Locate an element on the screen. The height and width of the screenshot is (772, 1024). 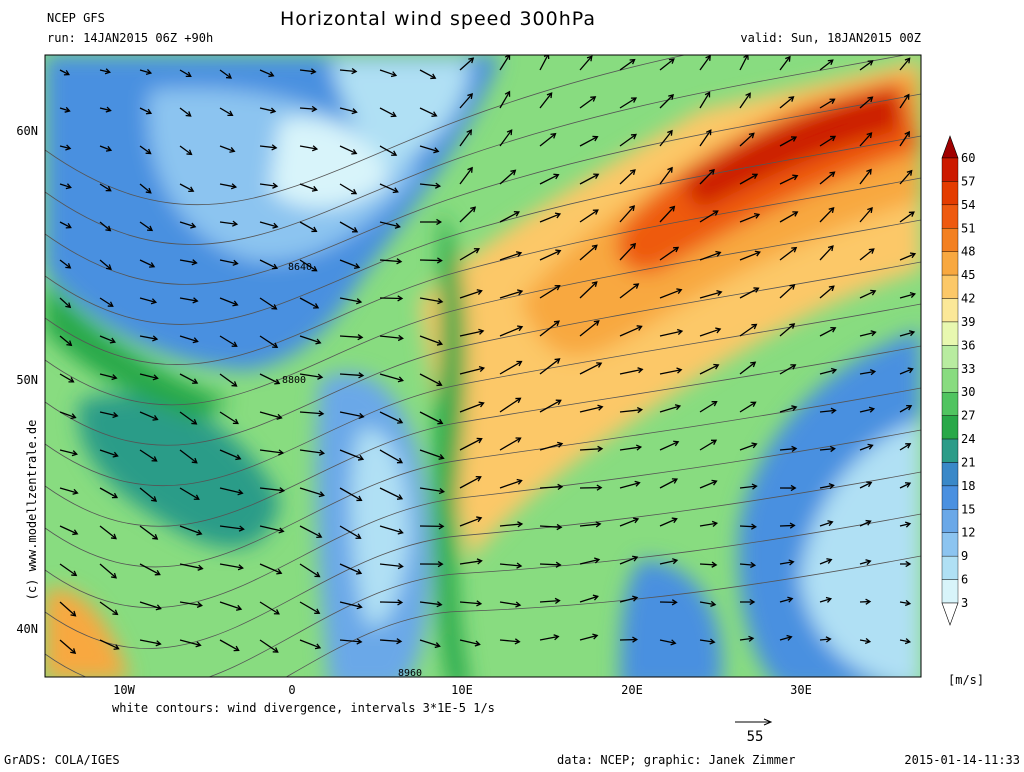
copyright: (c) www.modellzentrale.de is located at coordinates (32, 510).